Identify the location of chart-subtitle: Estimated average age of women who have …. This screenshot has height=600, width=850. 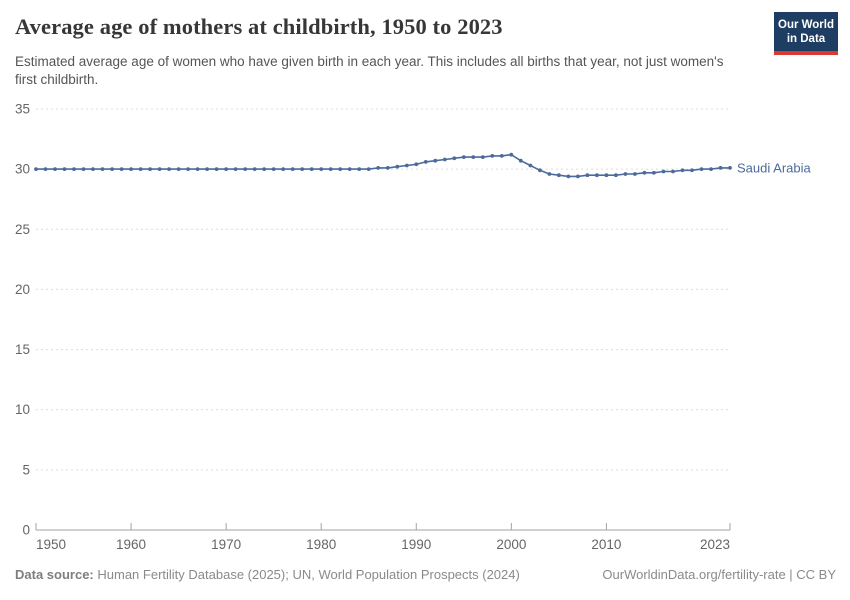
(369, 70).